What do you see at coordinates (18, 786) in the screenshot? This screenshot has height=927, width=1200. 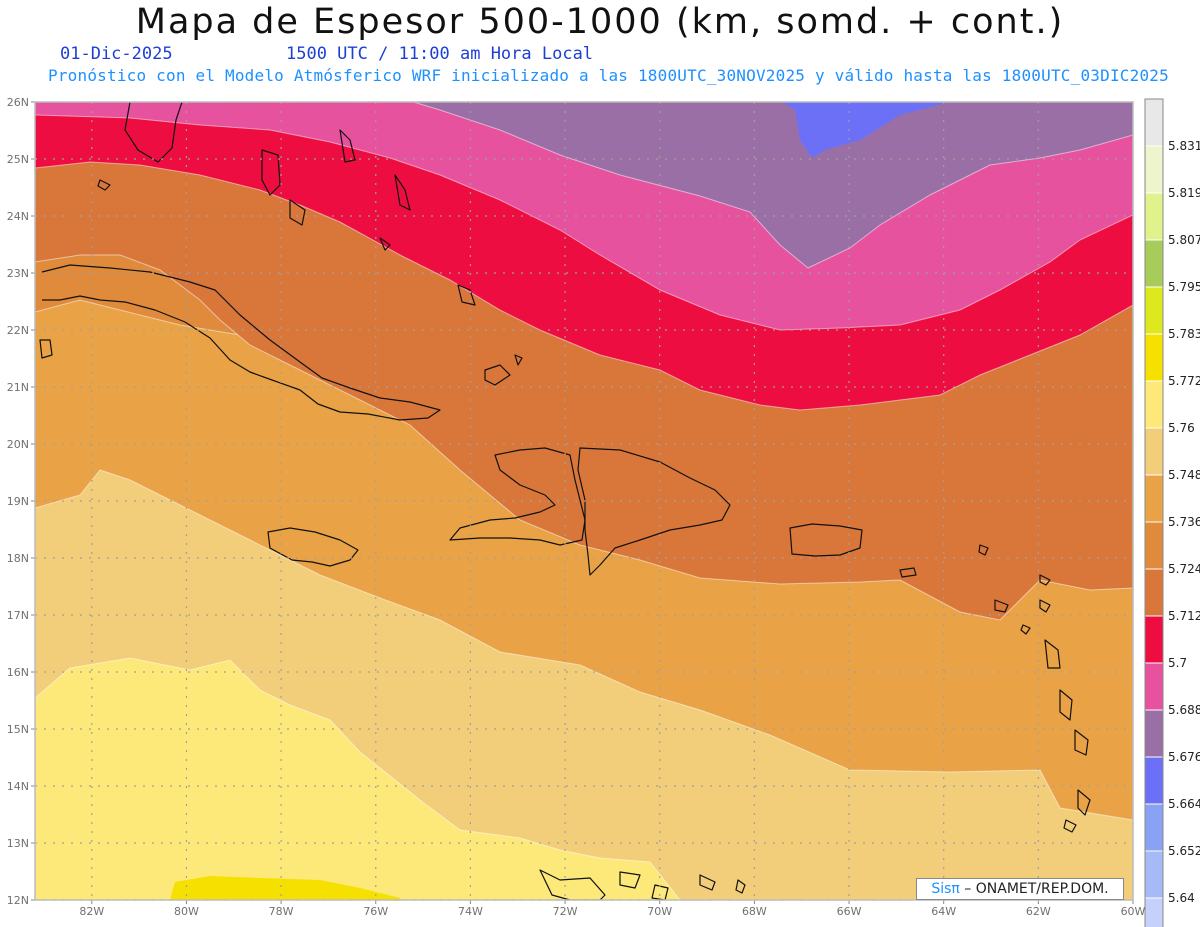 I see `lat-tick-label: 14N` at bounding box center [18, 786].